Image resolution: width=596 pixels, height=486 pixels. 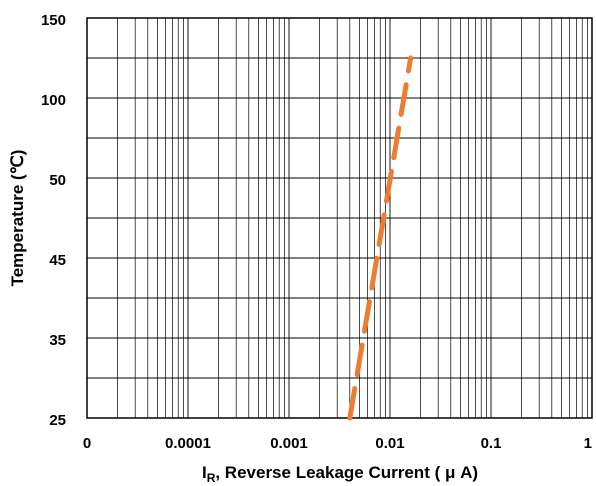 I want to click on x-tick-label: 0, so click(x=87, y=443).